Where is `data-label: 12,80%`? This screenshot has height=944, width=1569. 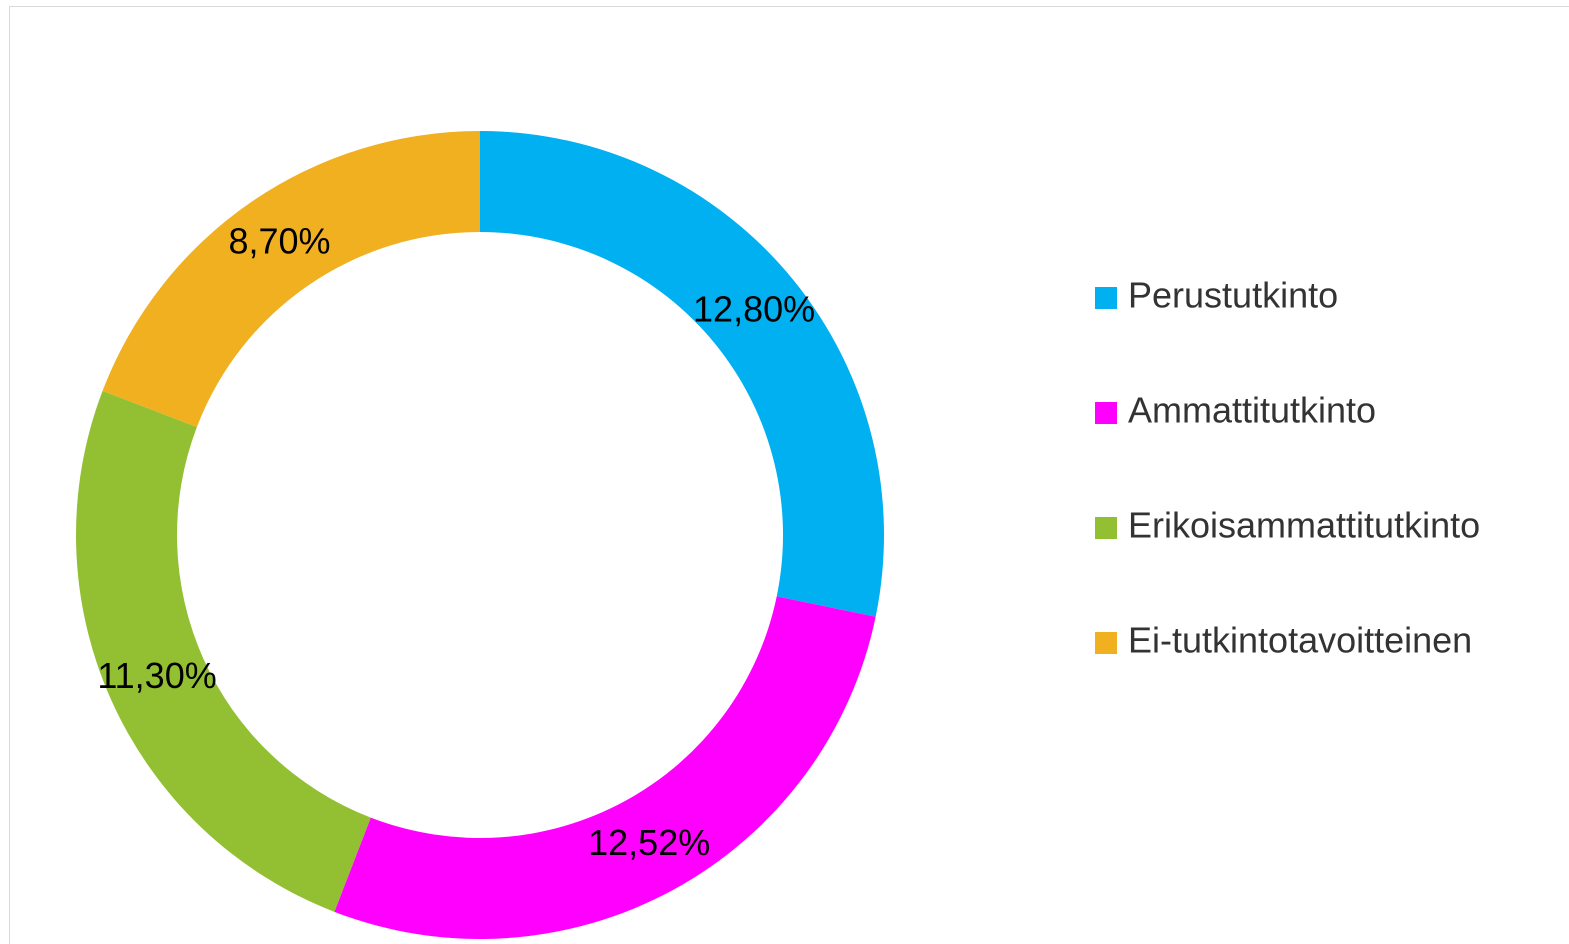
data-label: 12,80% is located at coordinates (754, 308).